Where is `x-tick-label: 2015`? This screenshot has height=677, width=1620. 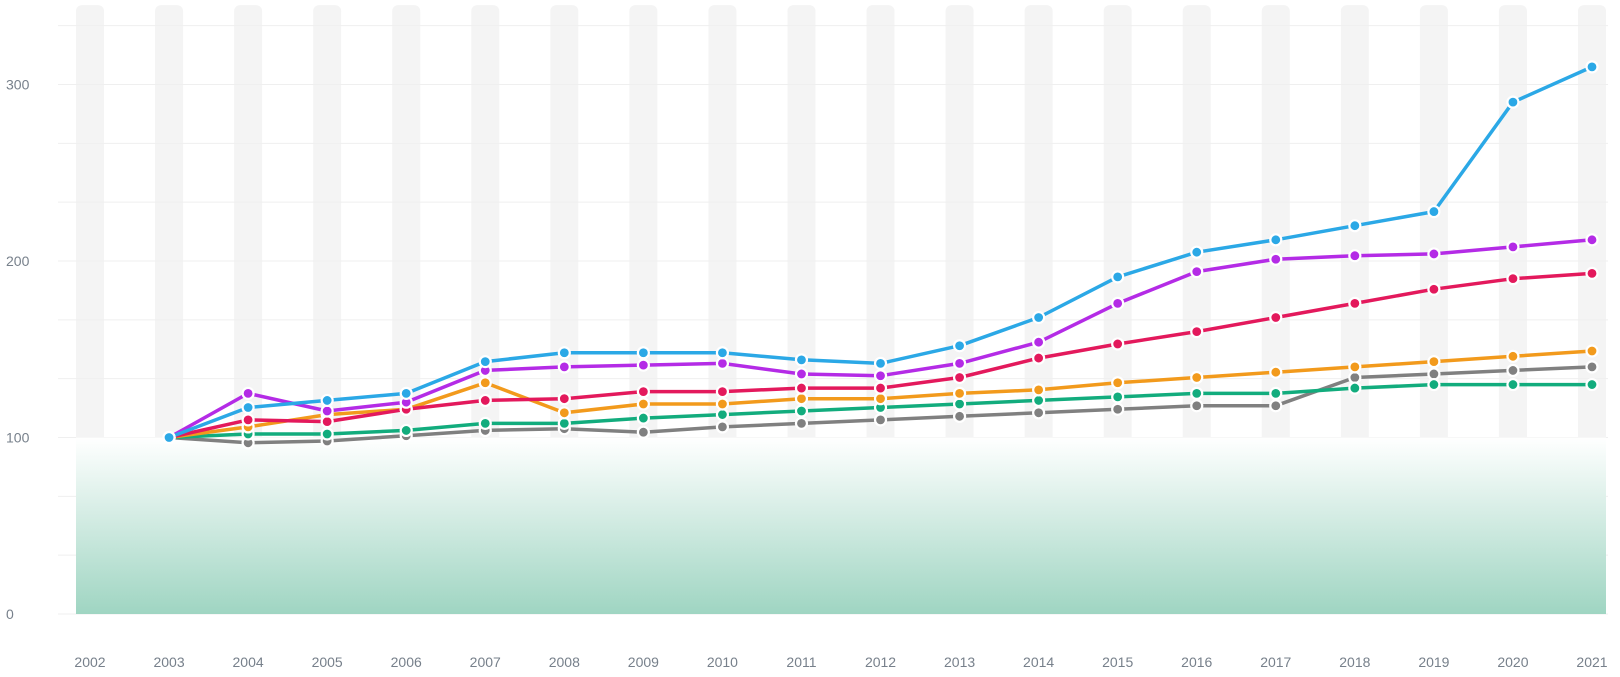
x-tick-label: 2015 is located at coordinates (1117, 662).